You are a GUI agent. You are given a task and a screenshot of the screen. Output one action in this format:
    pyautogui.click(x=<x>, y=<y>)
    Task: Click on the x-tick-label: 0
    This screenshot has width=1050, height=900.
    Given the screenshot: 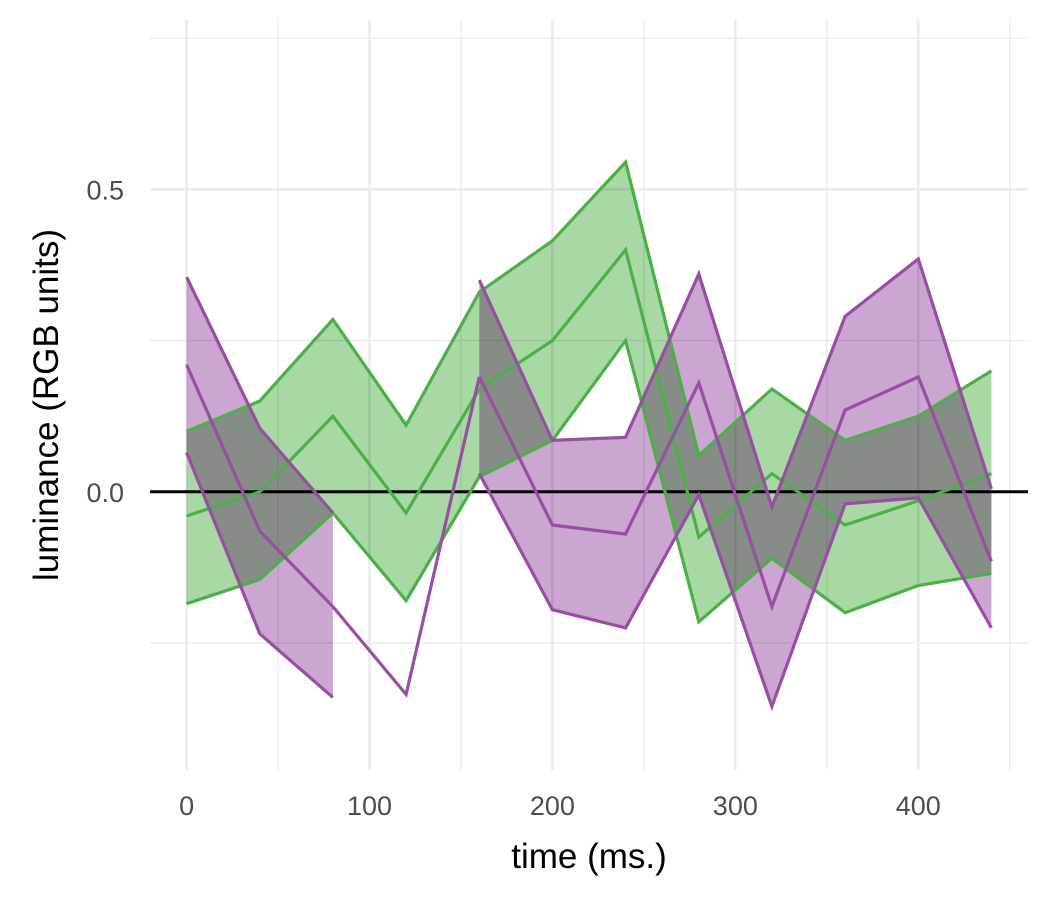 What is the action you would take?
    pyautogui.click(x=186, y=806)
    